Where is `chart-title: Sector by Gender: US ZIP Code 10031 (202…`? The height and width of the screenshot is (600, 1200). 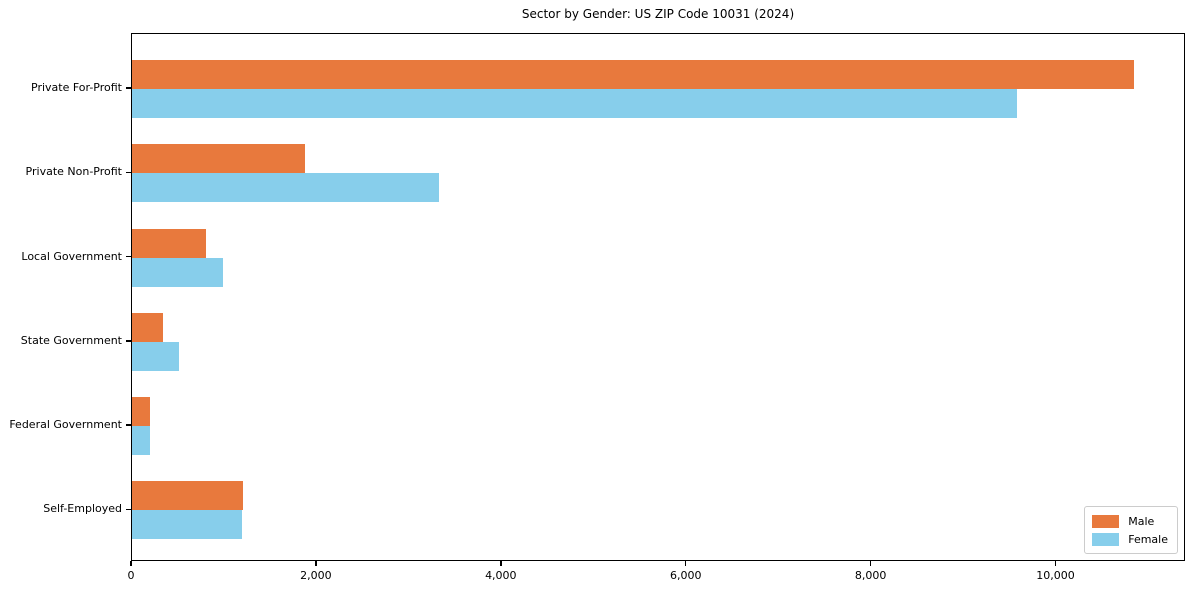
chart-title: Sector by Gender: US ZIP Code 10031 (202… is located at coordinates (658, 14).